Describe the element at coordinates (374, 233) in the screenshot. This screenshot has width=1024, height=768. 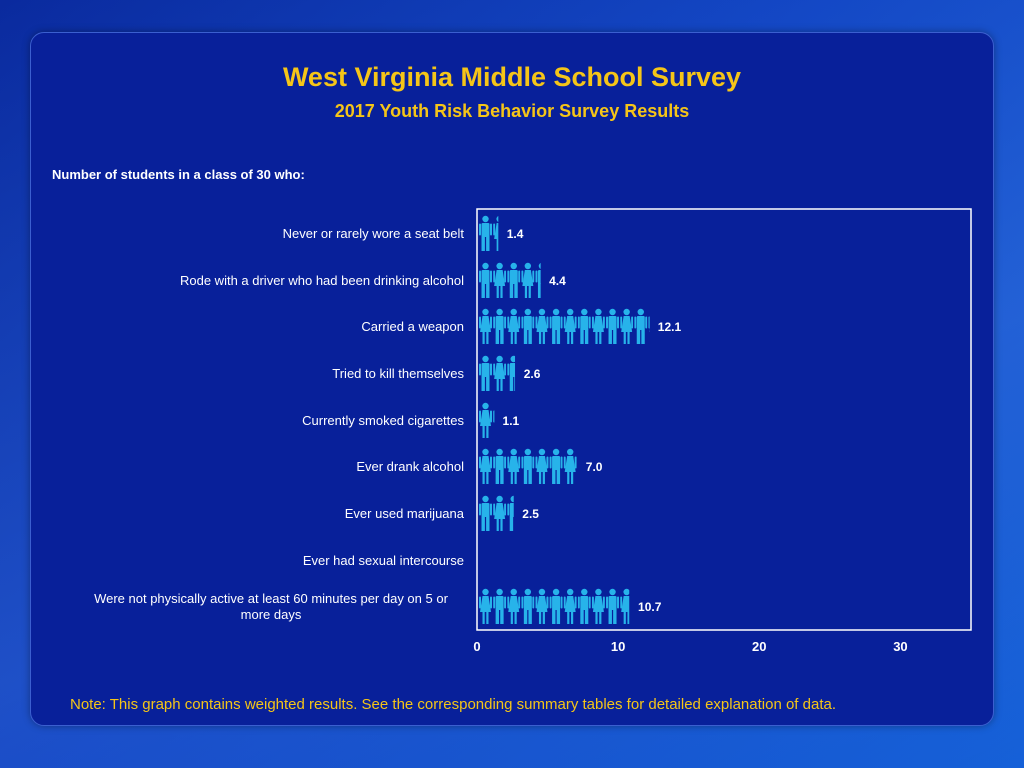
I see `category-label: Never or rarely wore a seat belt` at that location.